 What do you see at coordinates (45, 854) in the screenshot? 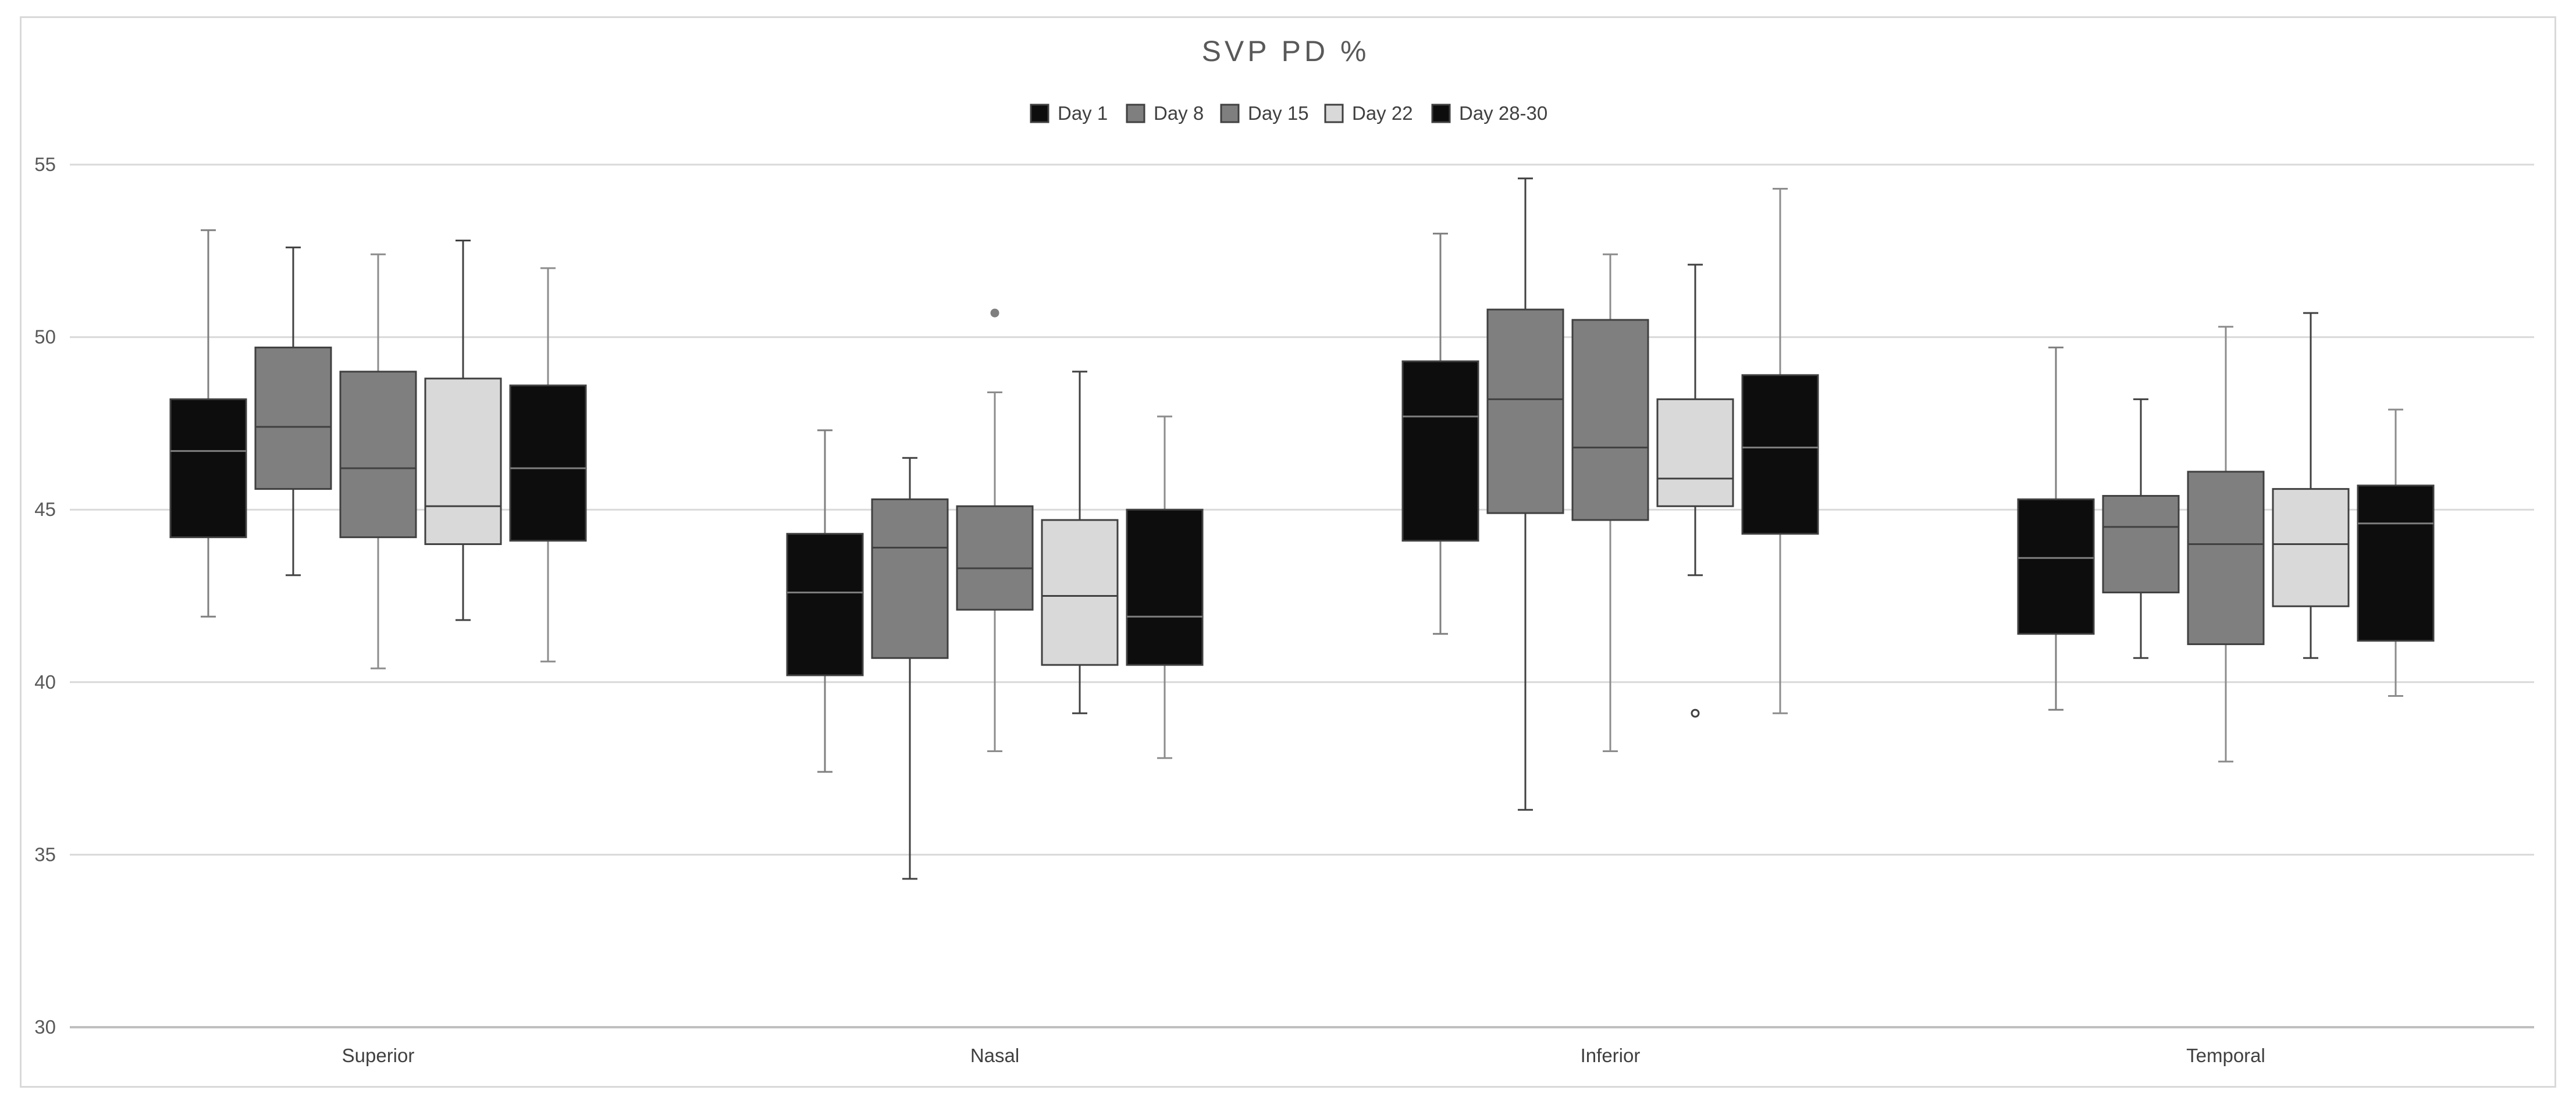
I see `y-tick-label: 35` at bounding box center [45, 854].